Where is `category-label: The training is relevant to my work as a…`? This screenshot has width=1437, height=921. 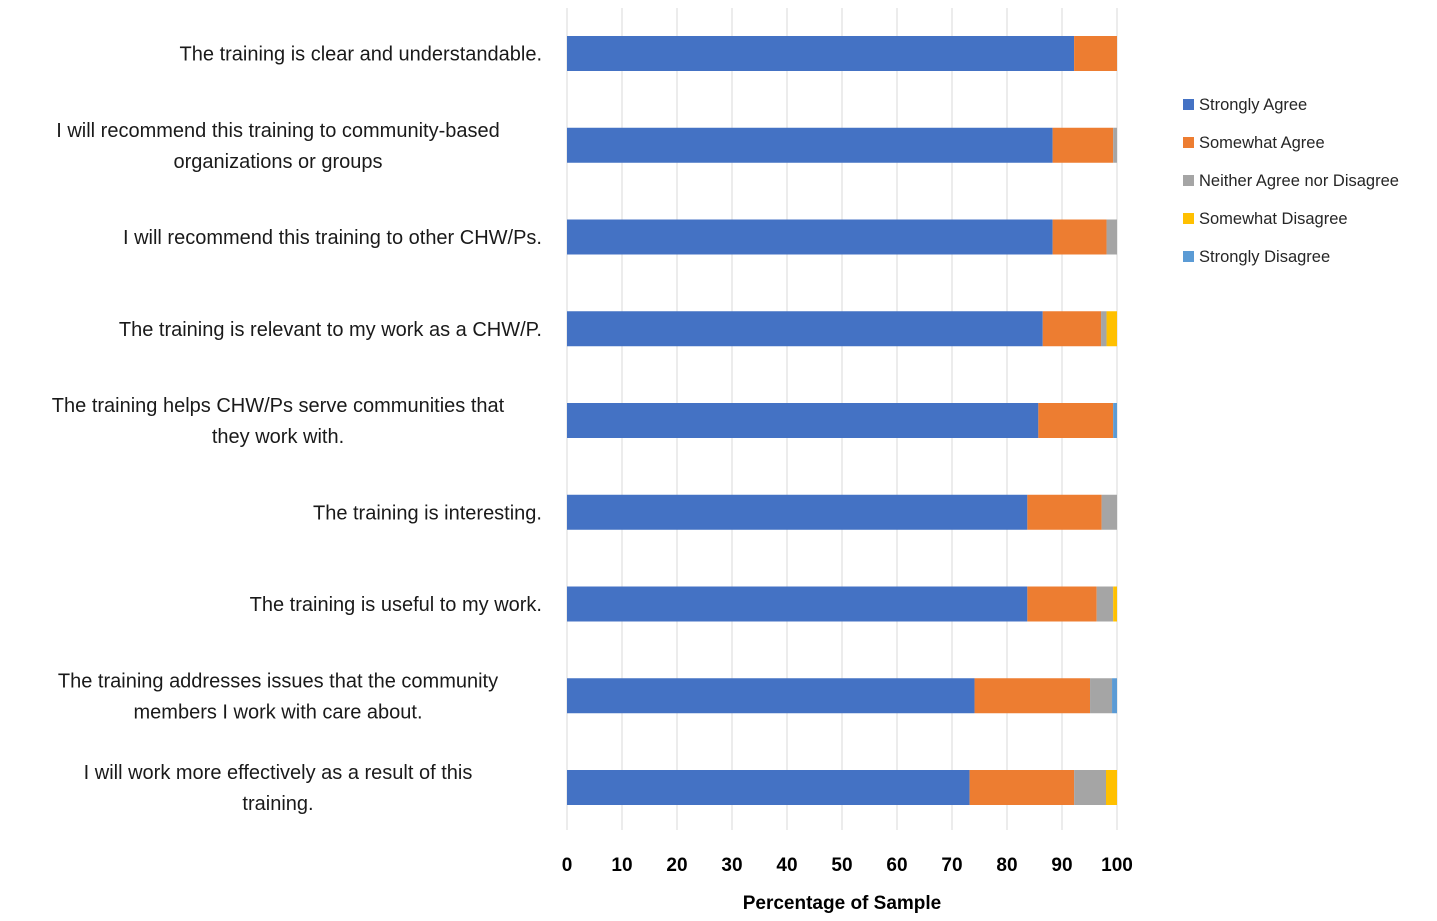 category-label: The training is relevant to my work as a… is located at coordinates (330, 330).